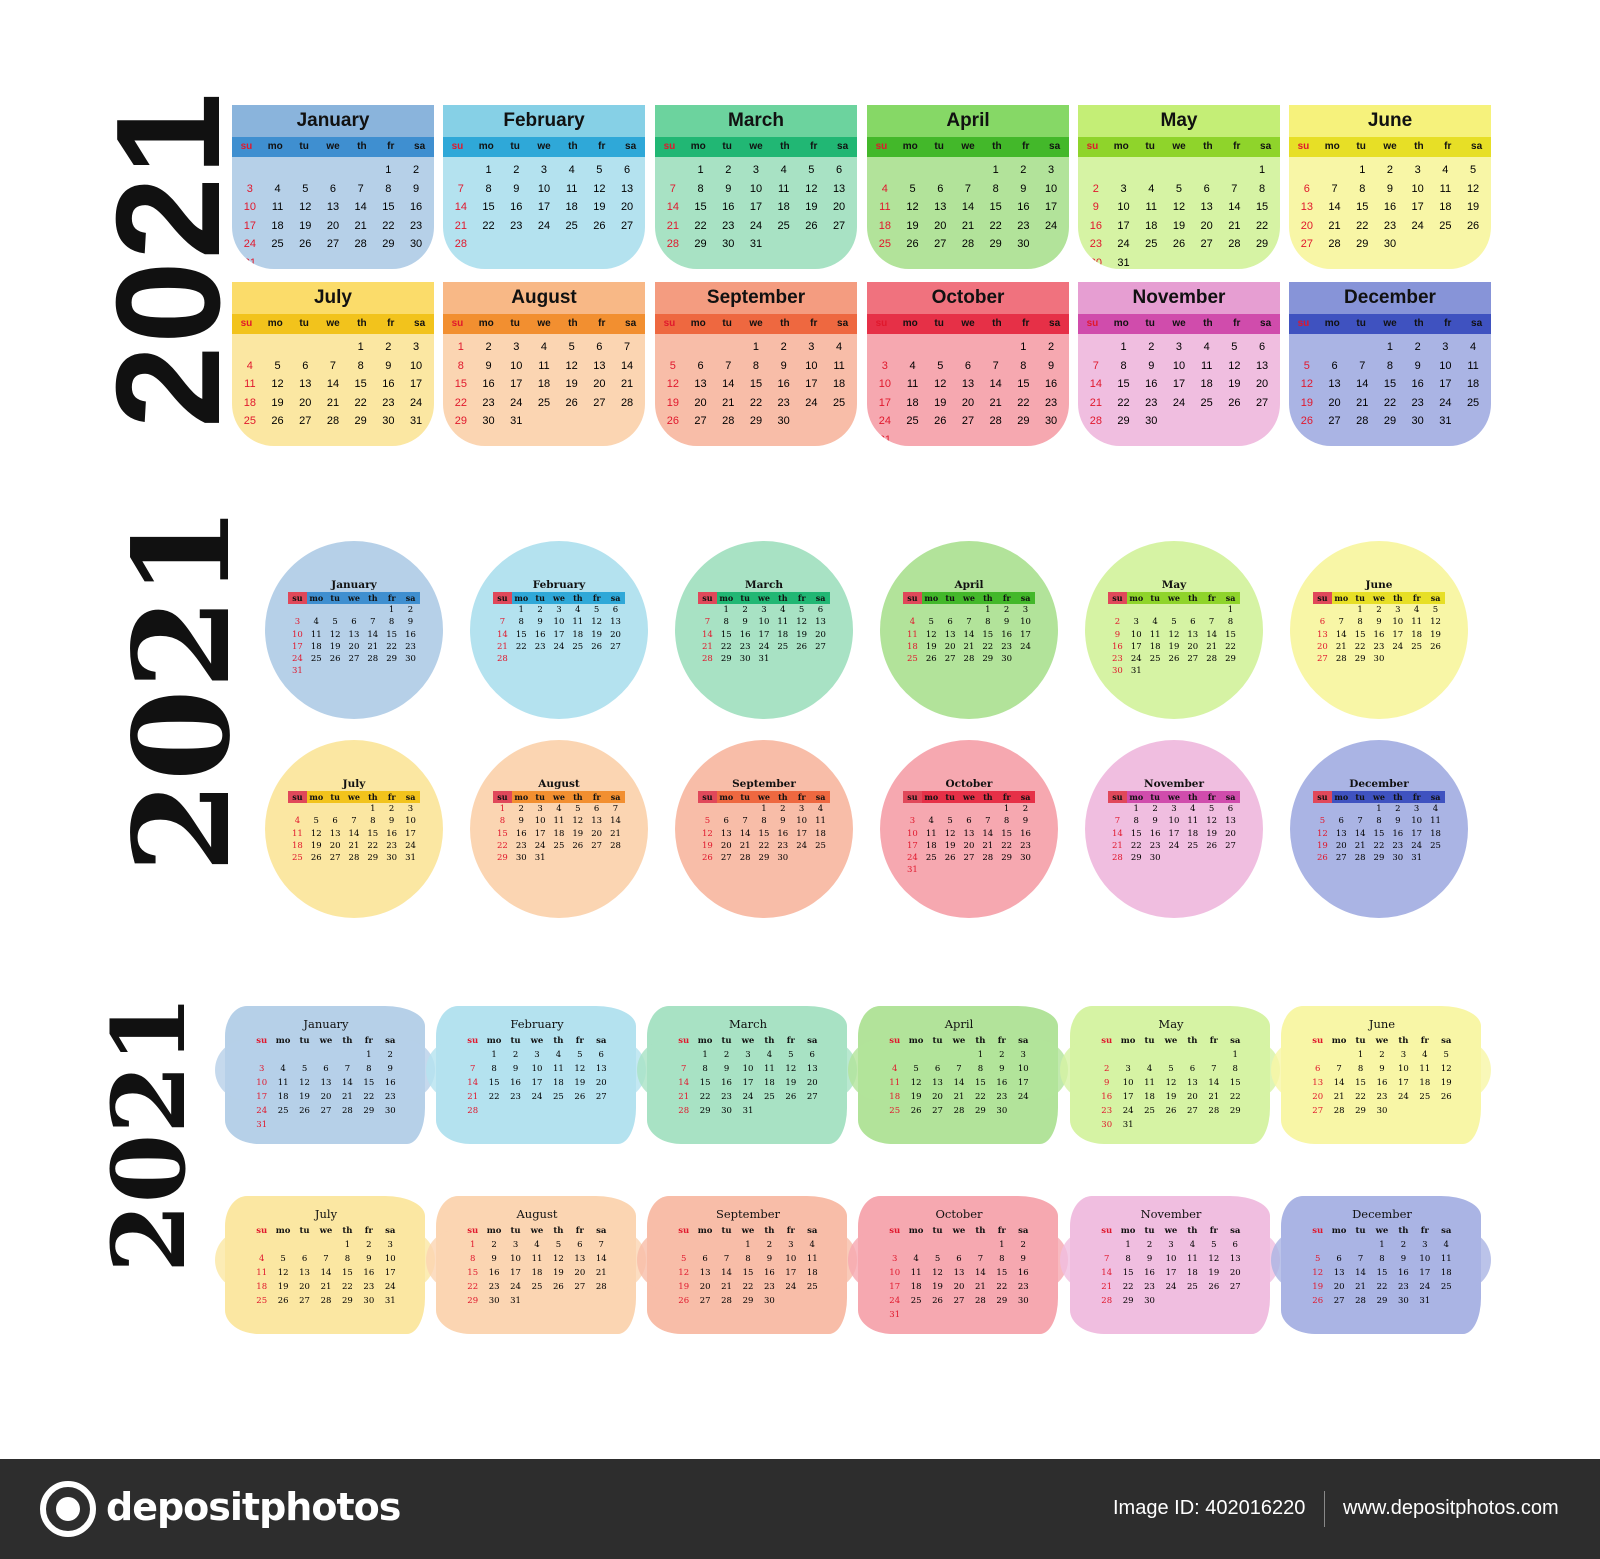  Describe the element at coordinates (802, 845) in the screenshot. I see `day-cell: 24` at that location.